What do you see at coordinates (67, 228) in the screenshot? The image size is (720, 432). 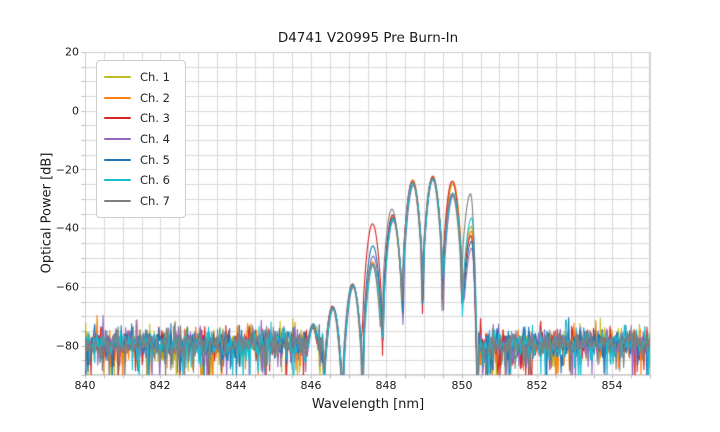 I see `y-tick-label: −40` at bounding box center [67, 228].